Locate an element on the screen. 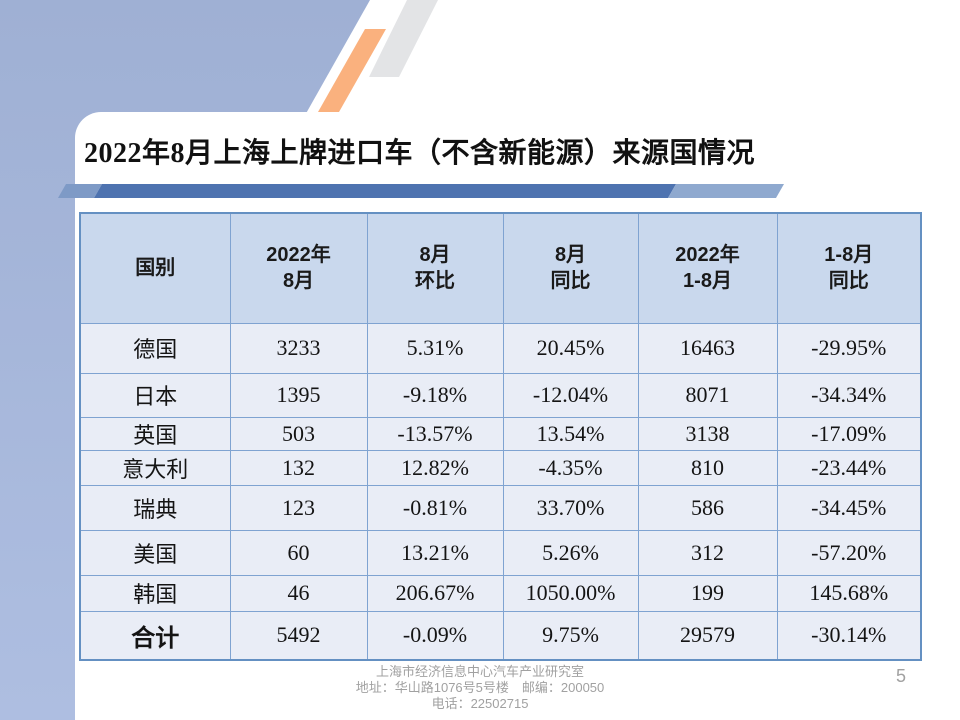 The height and width of the screenshot is (720, 960). footer-line-org: 上海市经济信息中心汽车产业研究室 is located at coordinates (479, 671).